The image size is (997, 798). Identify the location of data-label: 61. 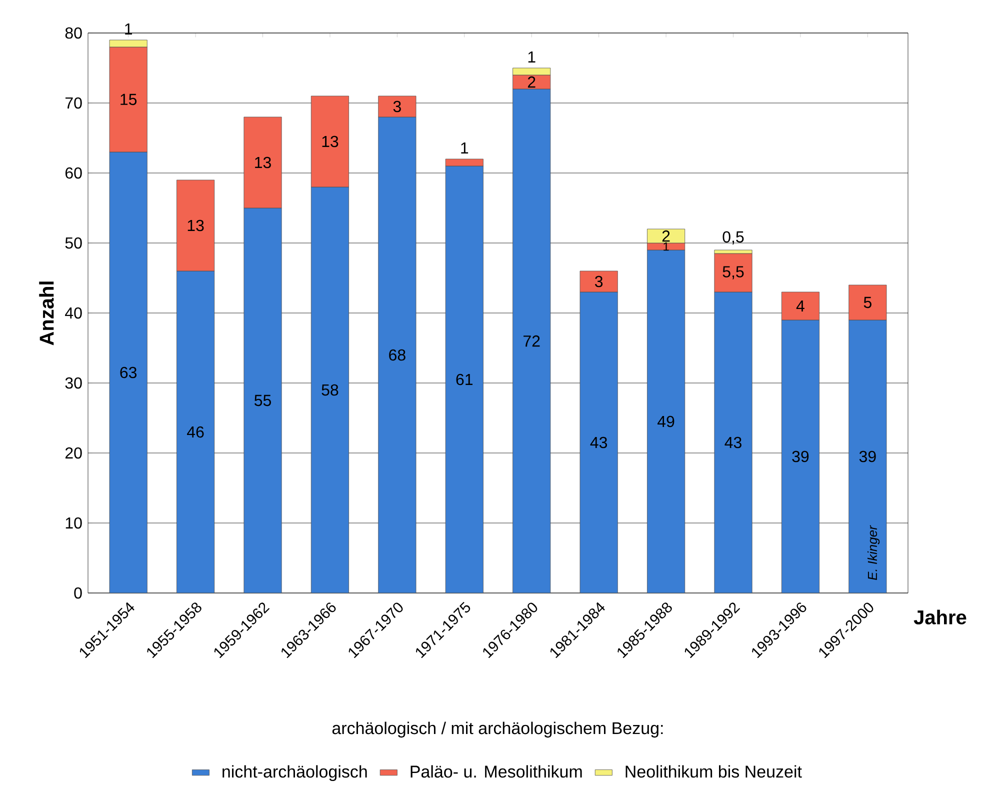
(464, 380).